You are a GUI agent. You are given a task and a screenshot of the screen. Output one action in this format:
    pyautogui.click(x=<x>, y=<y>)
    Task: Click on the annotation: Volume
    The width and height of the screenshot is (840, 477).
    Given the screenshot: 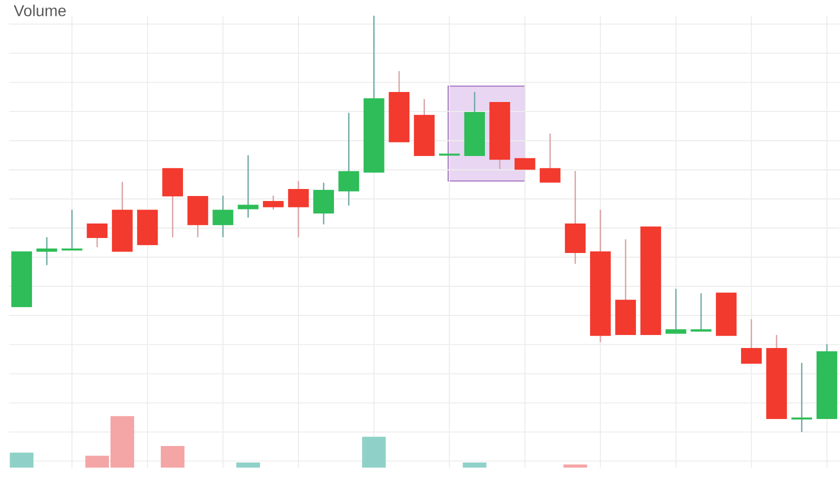 What is the action you would take?
    pyautogui.click(x=40, y=10)
    